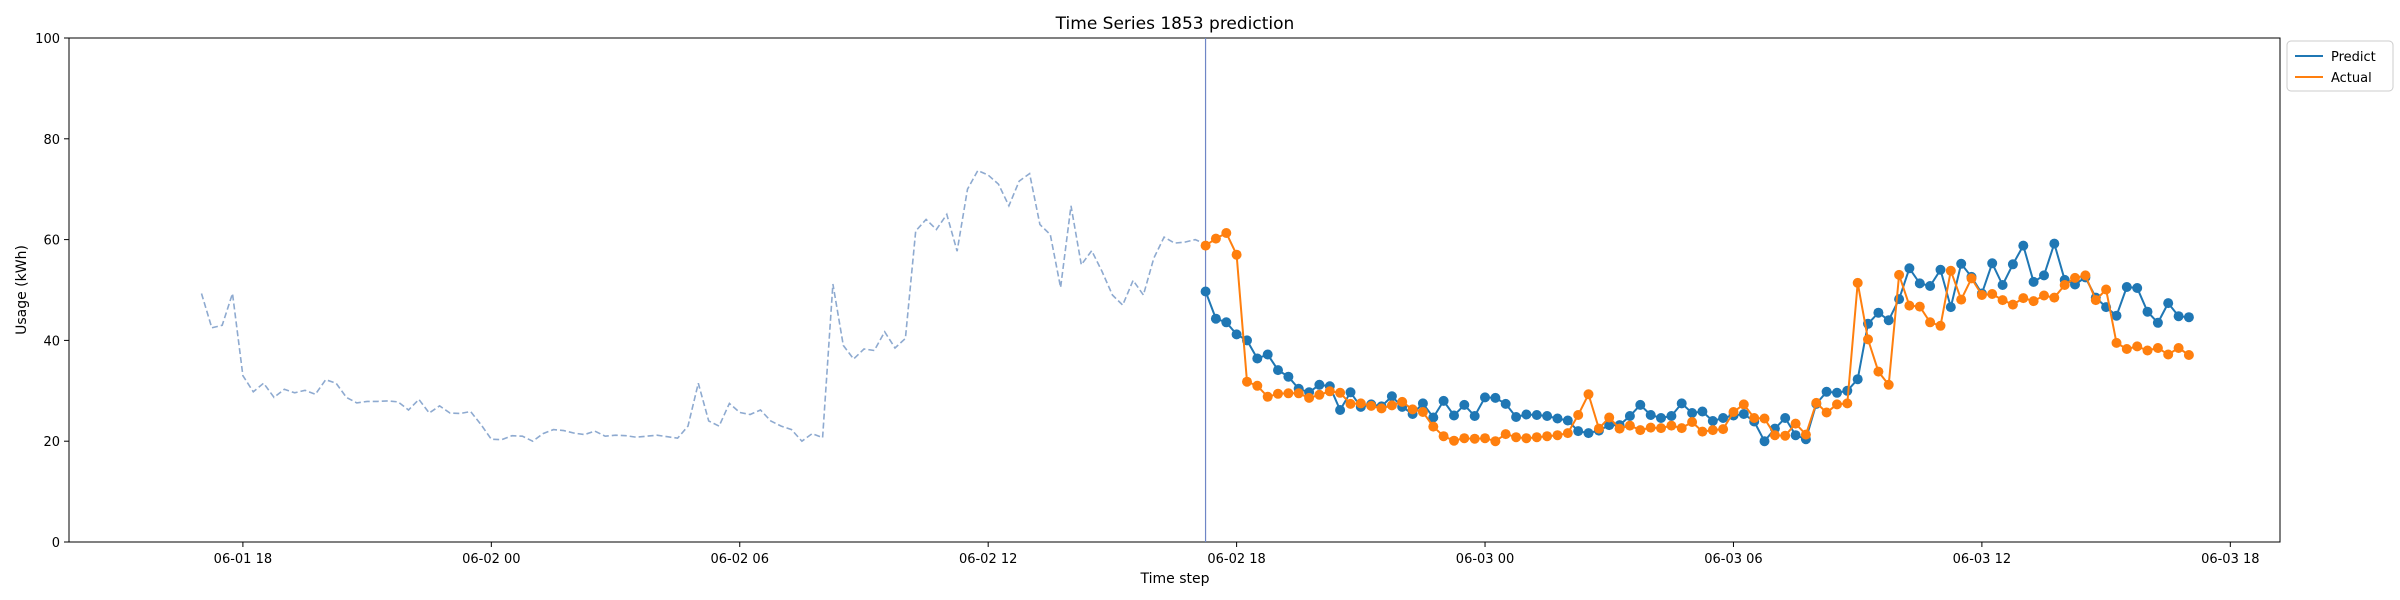  Describe the element at coordinates (2353, 57) in the screenshot. I see `legend-label-predict: Predict` at that location.